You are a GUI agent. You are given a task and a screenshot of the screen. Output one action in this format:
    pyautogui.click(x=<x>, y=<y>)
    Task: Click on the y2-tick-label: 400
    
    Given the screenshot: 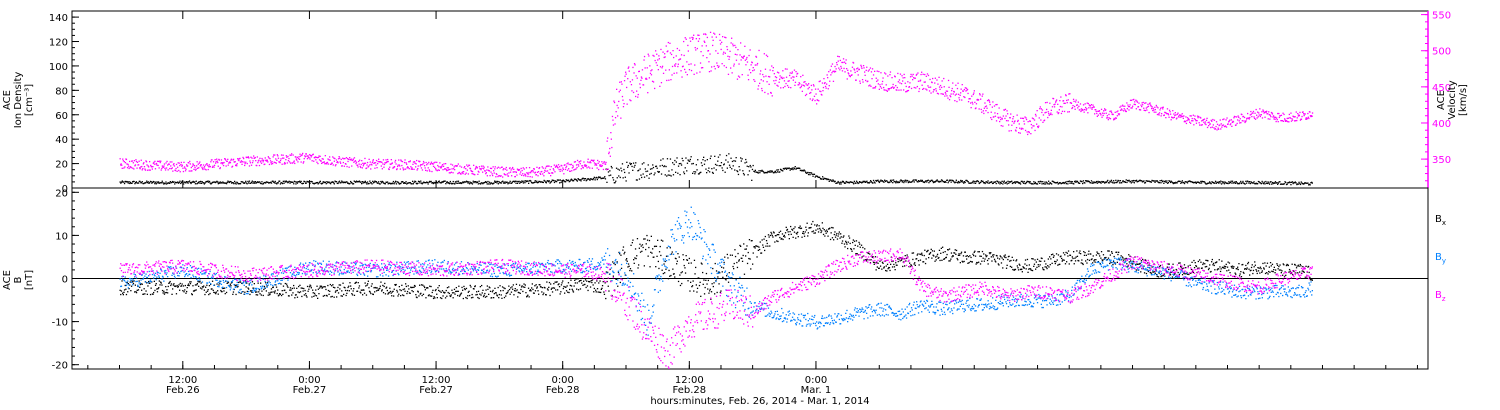 What is the action you would take?
    pyautogui.click(x=1441, y=124)
    